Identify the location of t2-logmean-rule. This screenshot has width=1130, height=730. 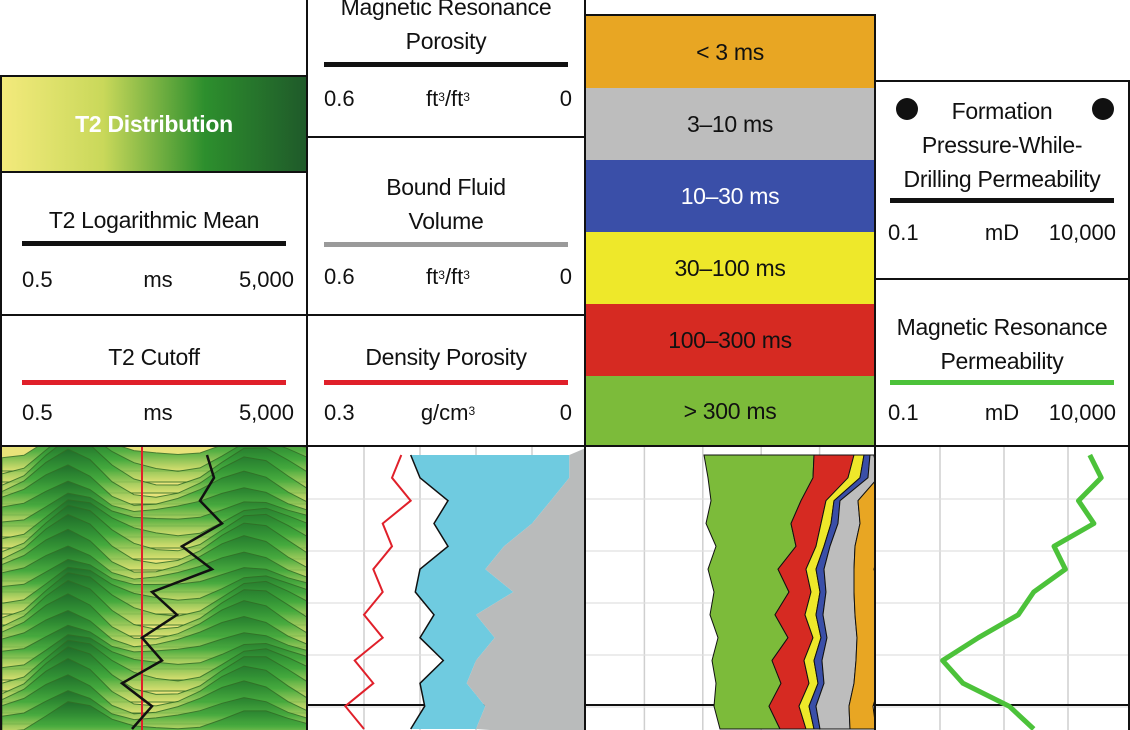
(154, 243).